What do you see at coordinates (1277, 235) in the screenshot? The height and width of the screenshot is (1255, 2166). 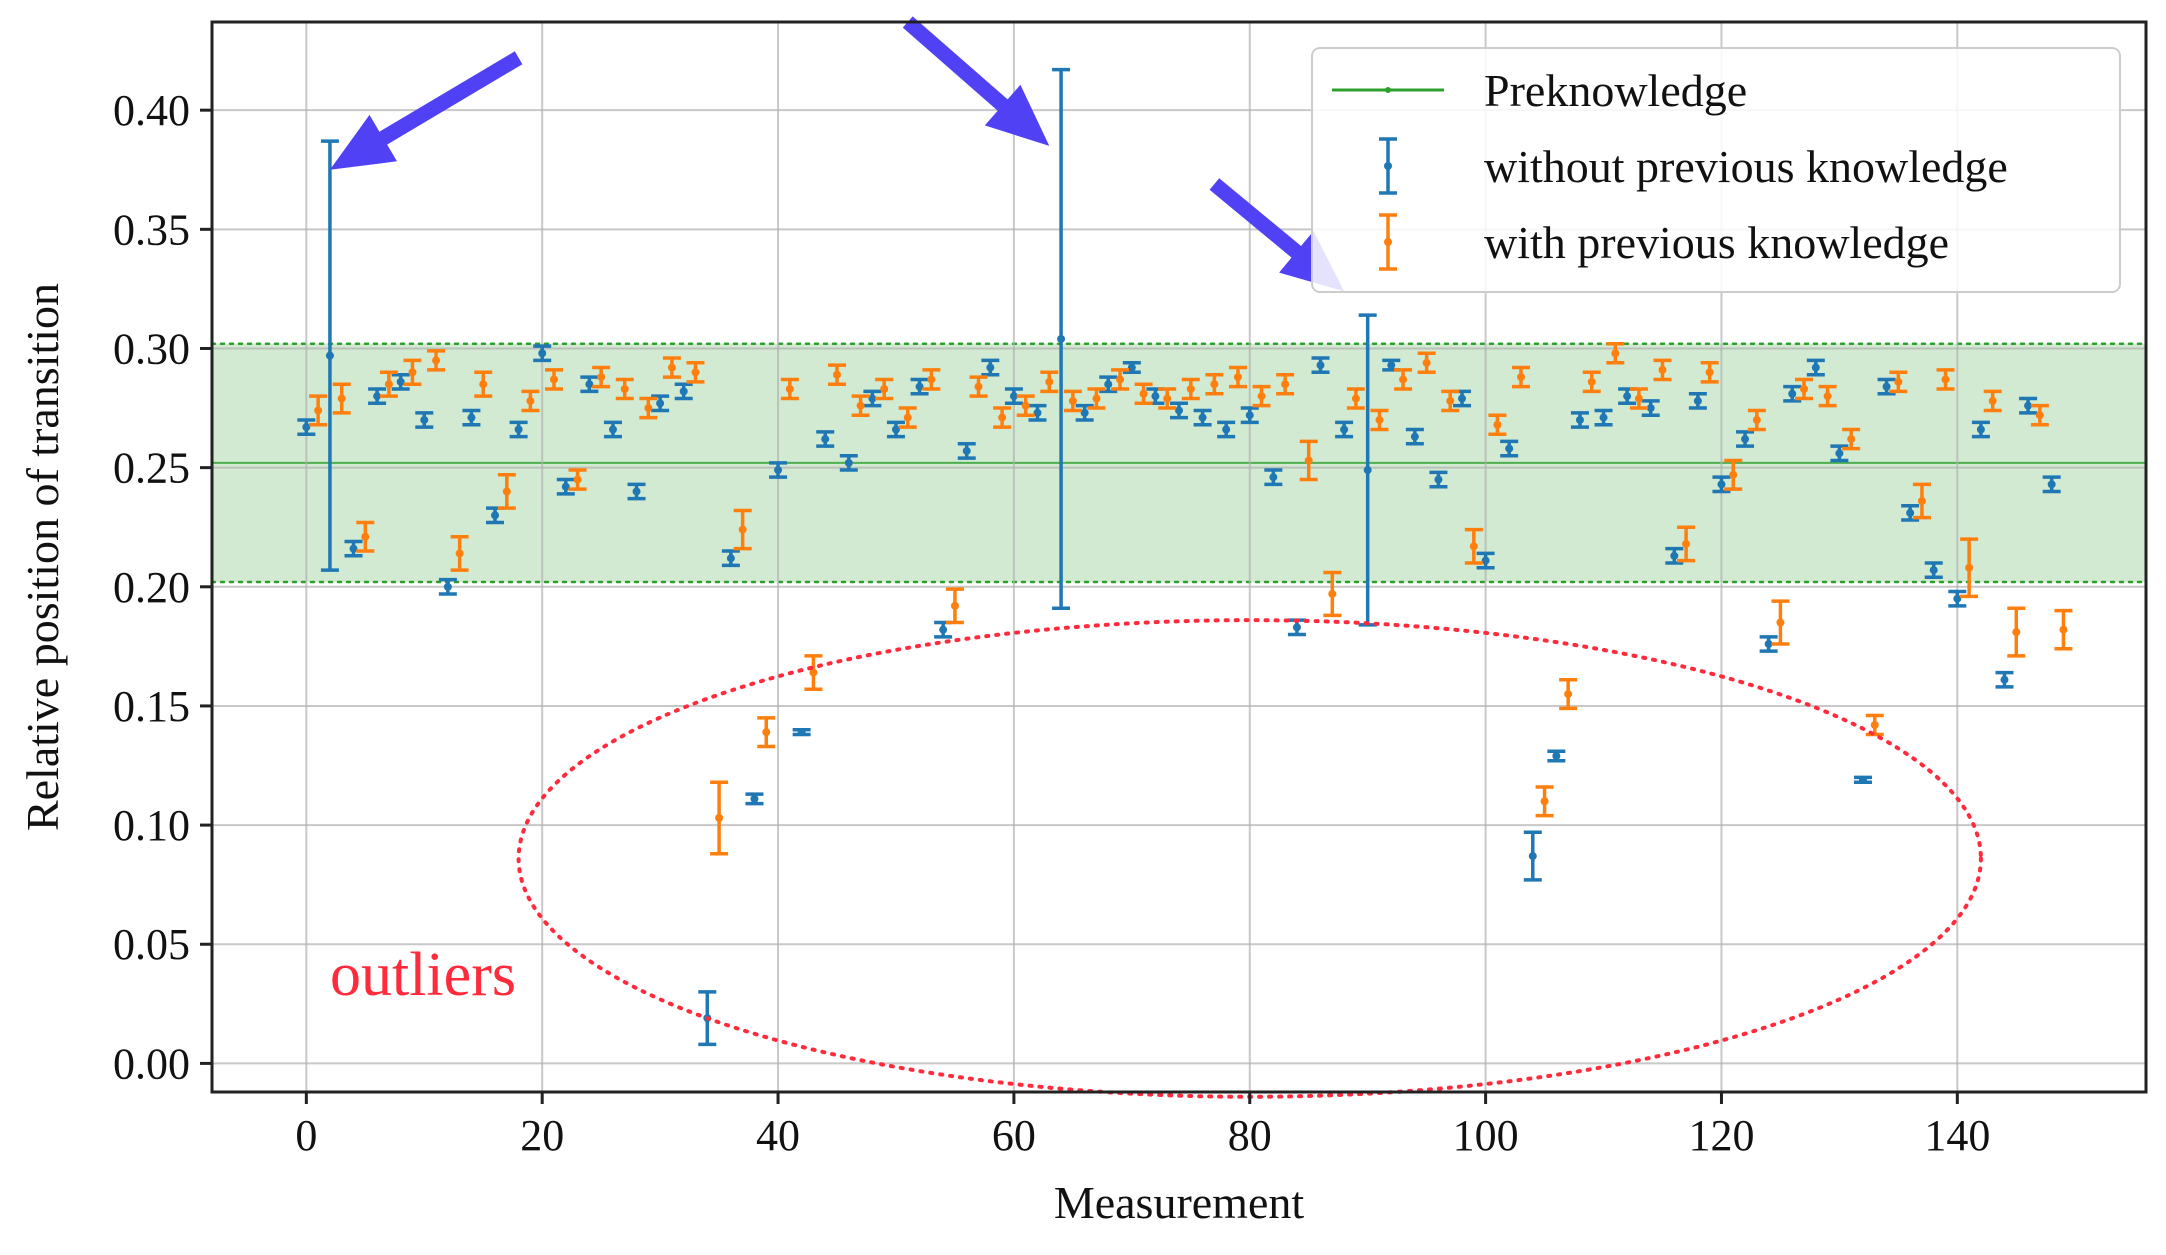 I see `pointer-arrow` at bounding box center [1277, 235].